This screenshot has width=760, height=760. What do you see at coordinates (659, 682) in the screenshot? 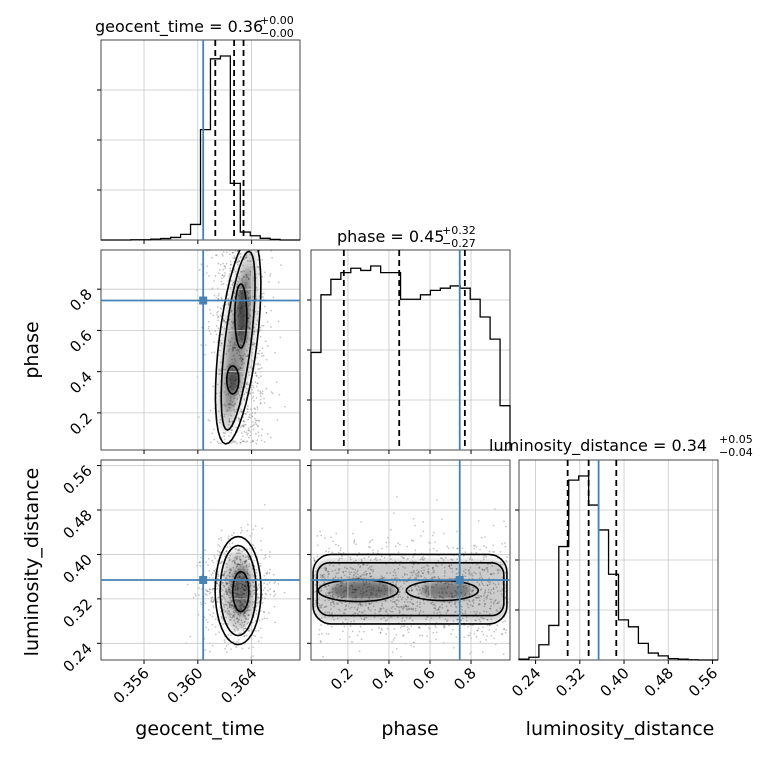
I see `tick-label-x-luminosity_distance: 0.48` at bounding box center [659, 682].